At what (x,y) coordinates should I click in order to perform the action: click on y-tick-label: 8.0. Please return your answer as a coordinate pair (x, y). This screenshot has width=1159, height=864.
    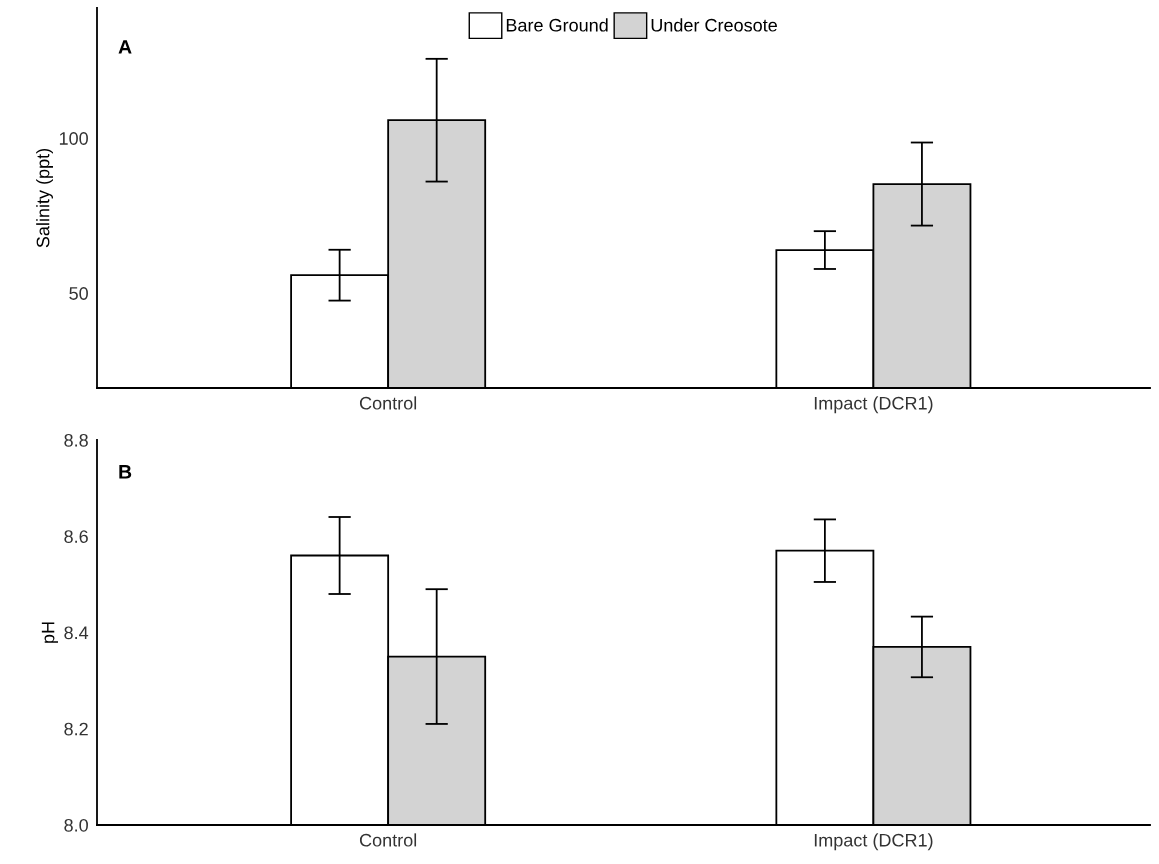
    Looking at the image, I should click on (76, 825).